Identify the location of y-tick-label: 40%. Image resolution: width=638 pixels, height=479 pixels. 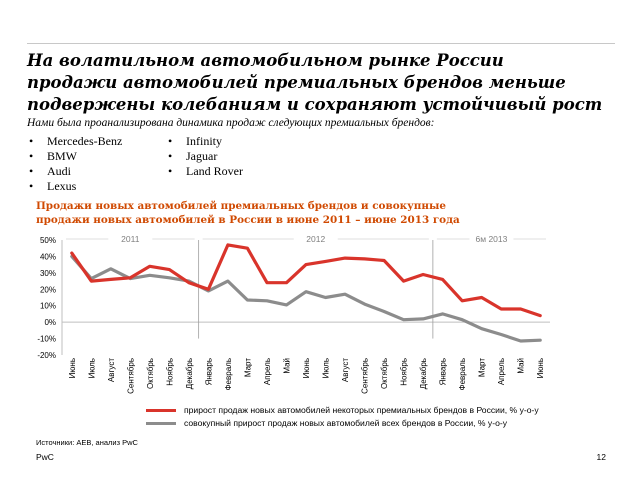
(48, 256).